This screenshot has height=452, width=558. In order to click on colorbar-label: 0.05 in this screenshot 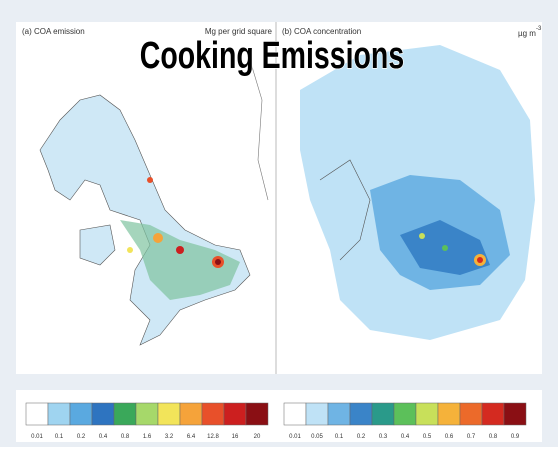, I will do `click(317, 437)`.